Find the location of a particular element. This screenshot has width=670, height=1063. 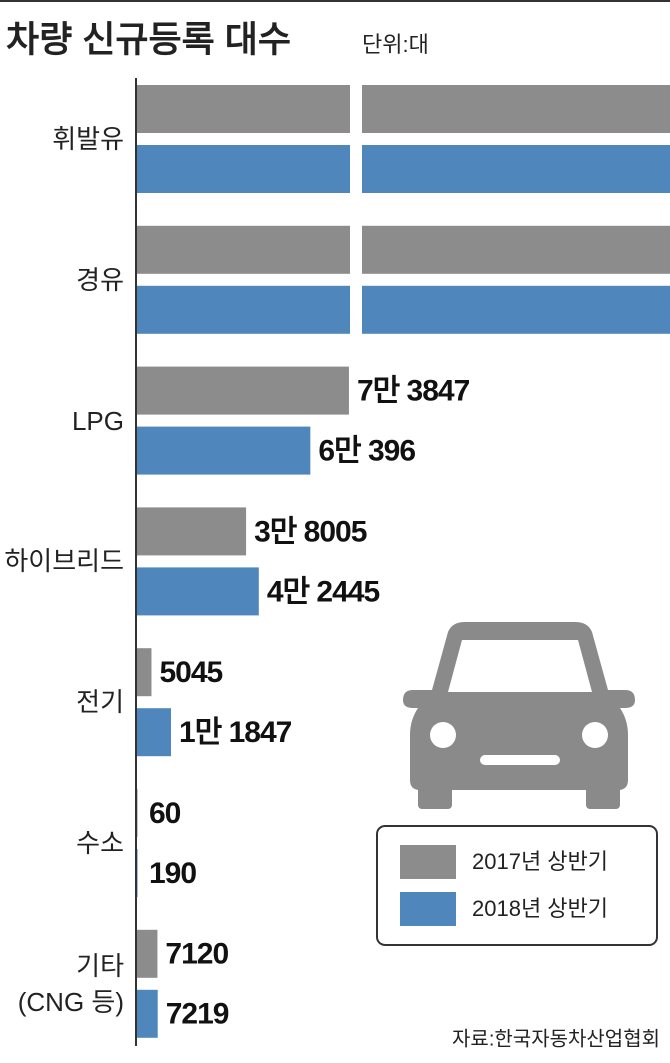

car-icon is located at coordinates (519, 715).